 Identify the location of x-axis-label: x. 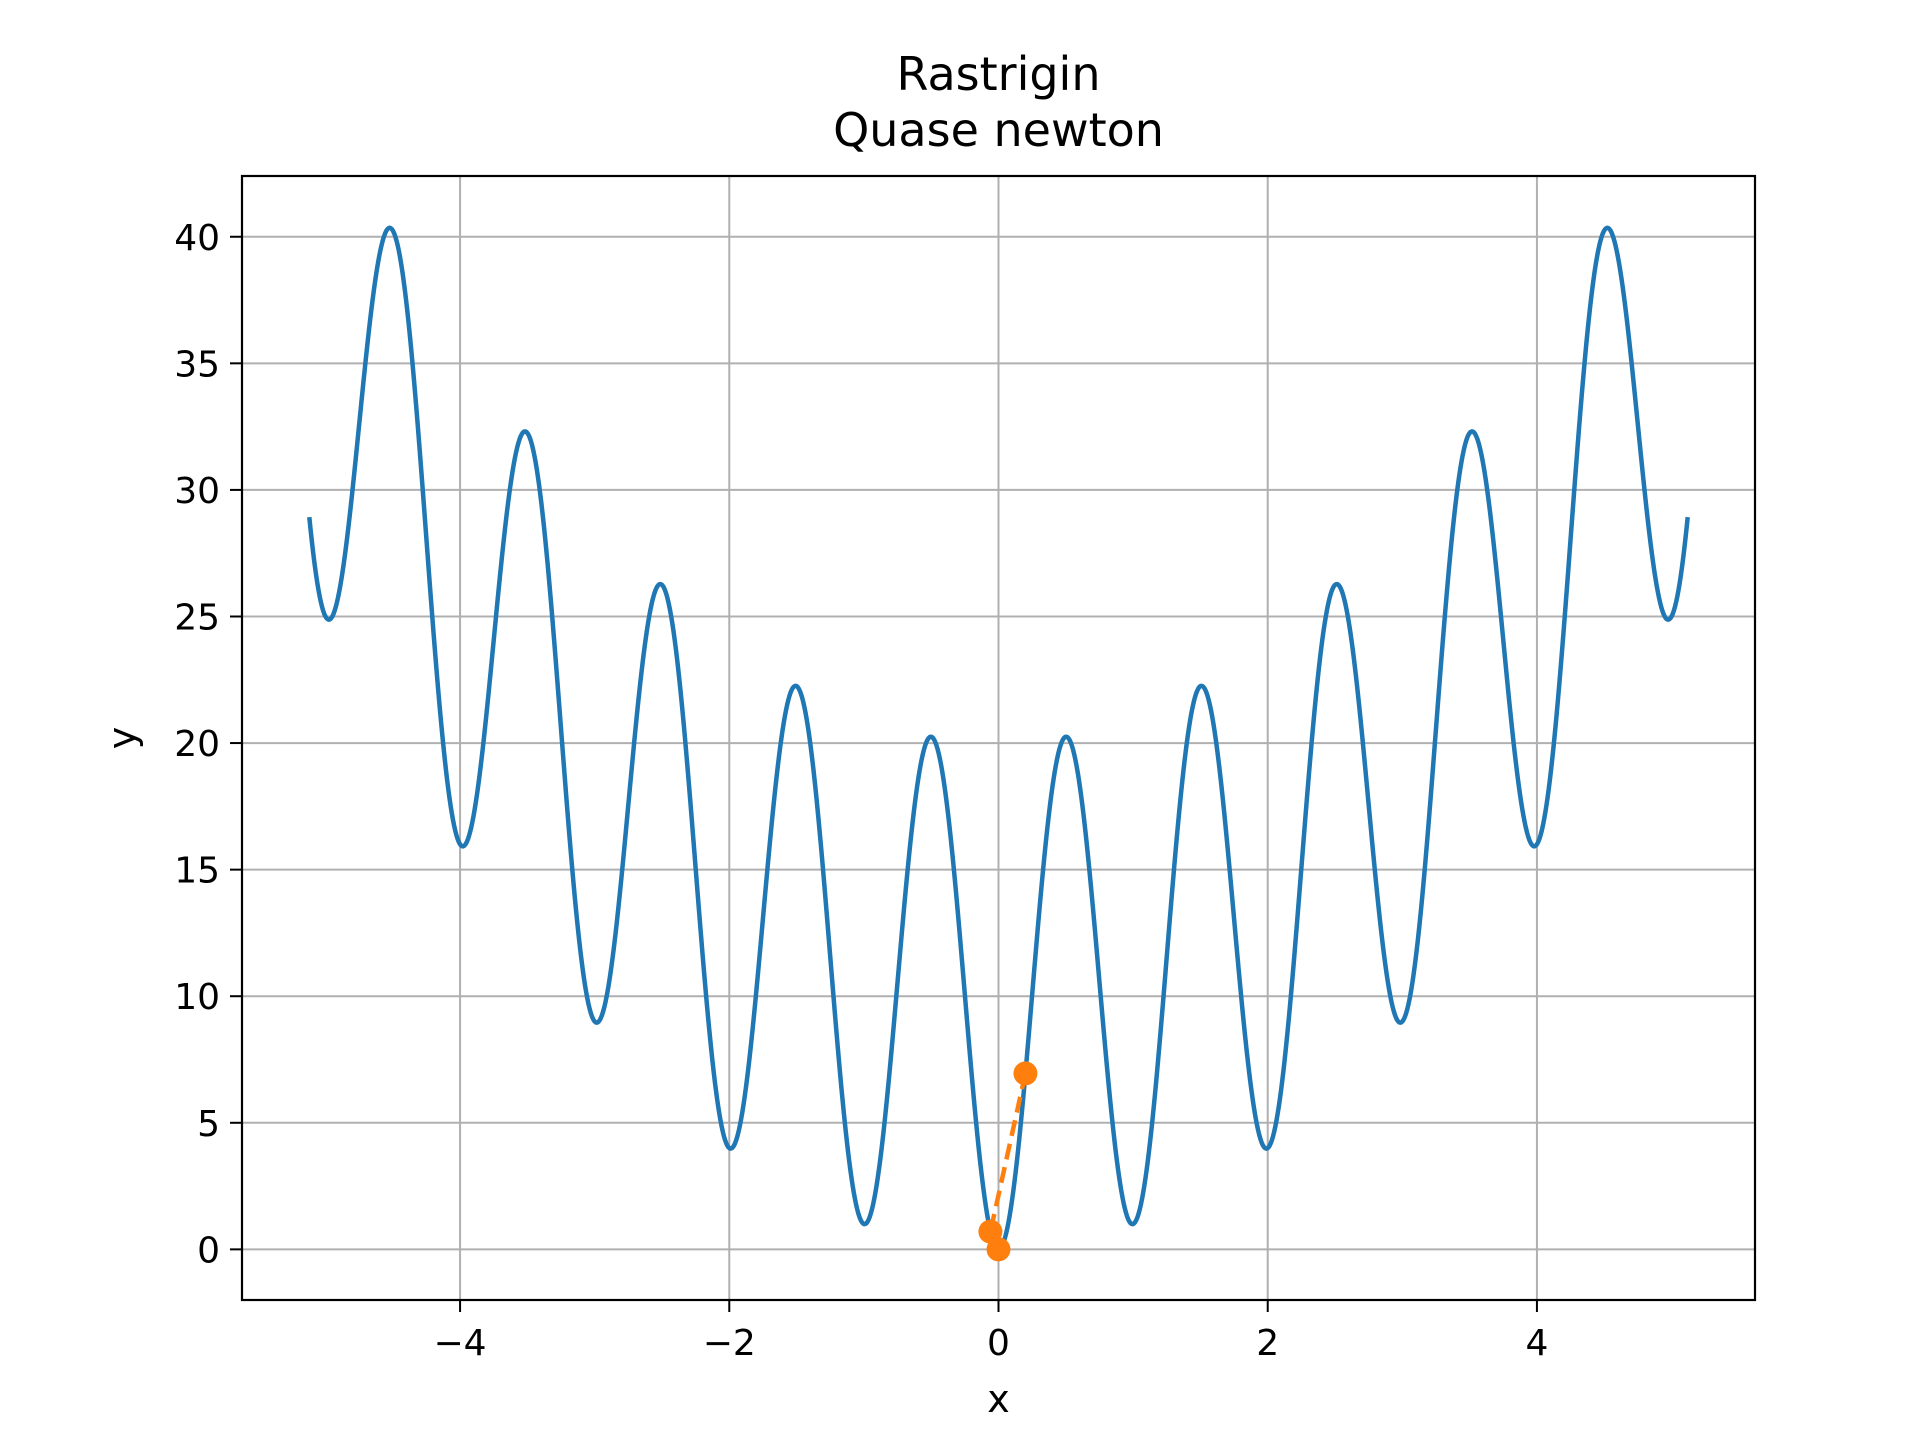
(998, 1399).